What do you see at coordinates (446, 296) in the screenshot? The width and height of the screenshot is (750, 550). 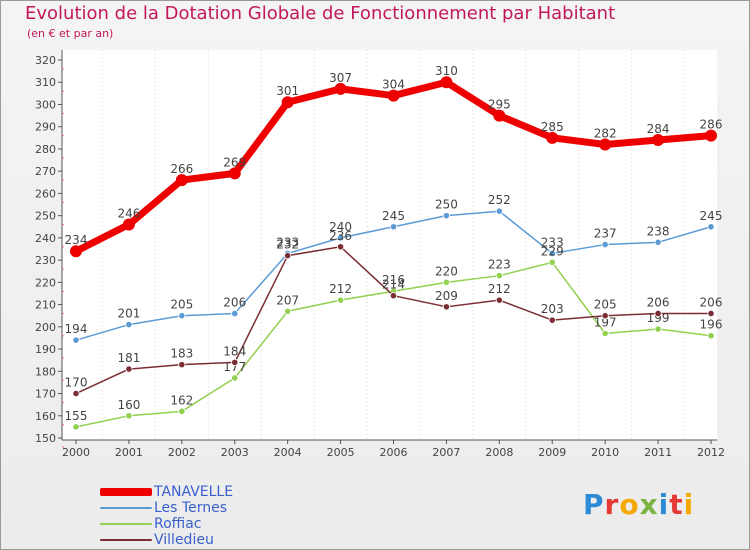 I see `data-label-villedieu: 209` at bounding box center [446, 296].